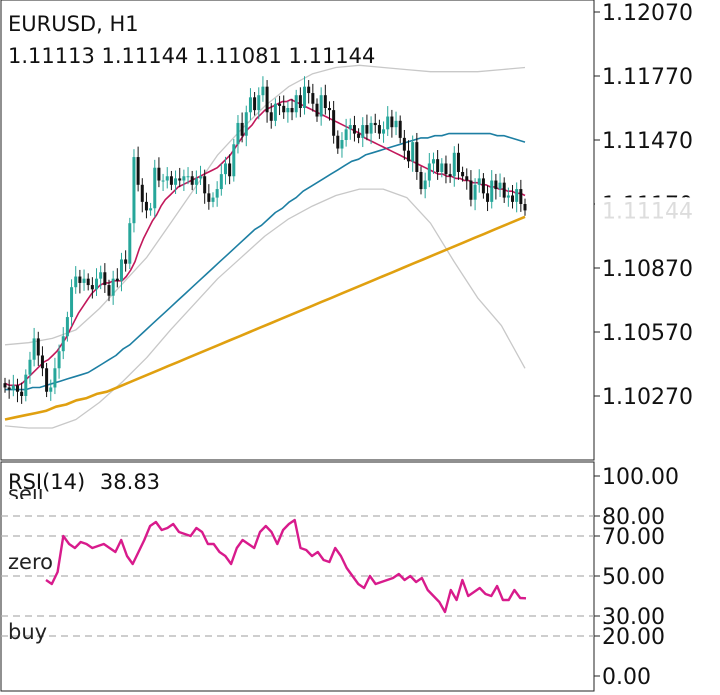 The height and width of the screenshot is (695, 720). Describe the element at coordinates (633, 517) in the screenshot. I see `rsi-axis-label: 80.00` at that location.